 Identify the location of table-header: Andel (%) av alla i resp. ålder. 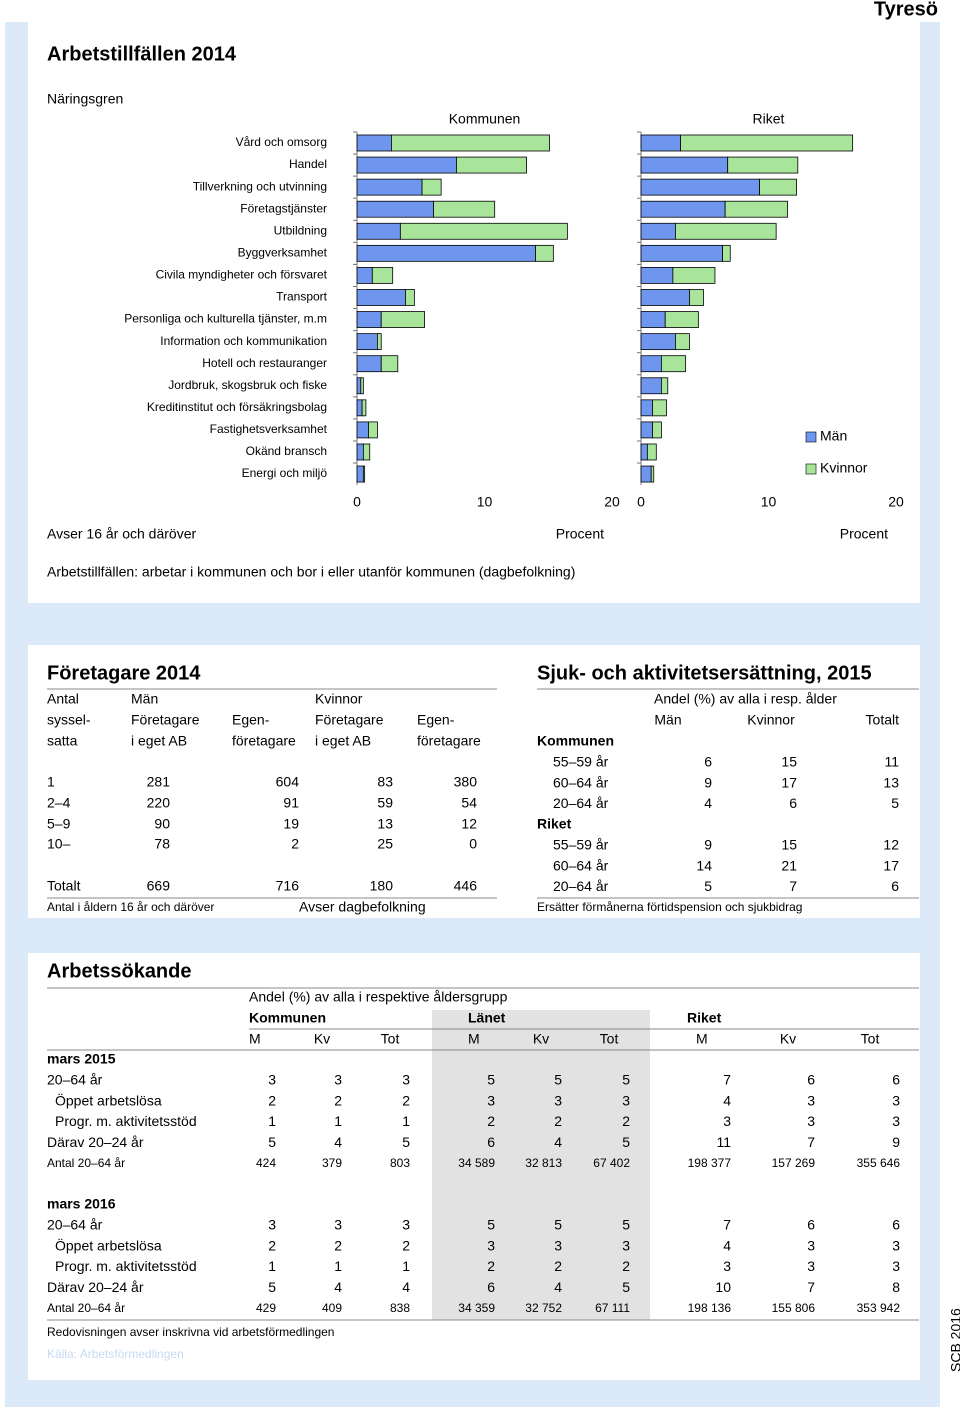
(745, 699).